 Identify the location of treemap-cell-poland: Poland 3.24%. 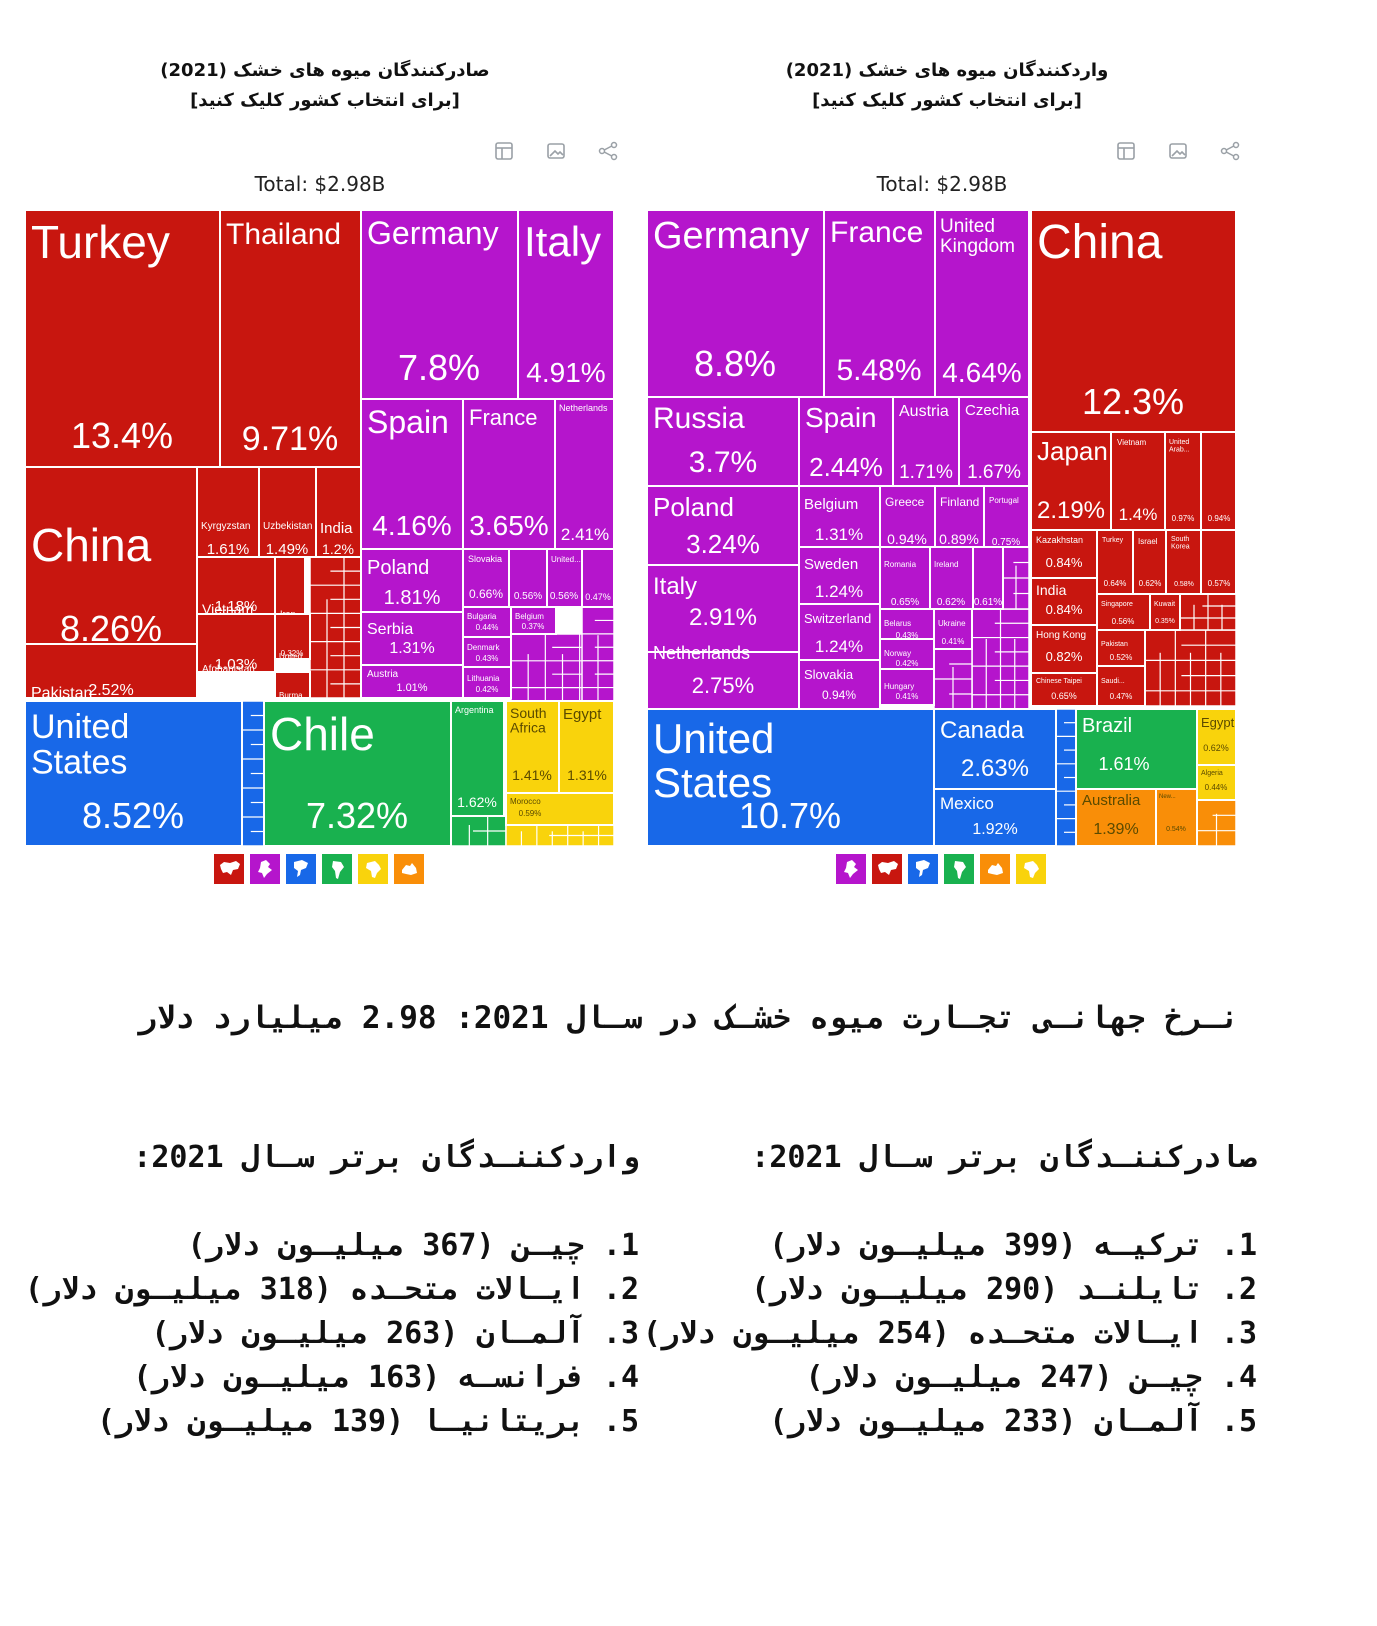
(723, 525).